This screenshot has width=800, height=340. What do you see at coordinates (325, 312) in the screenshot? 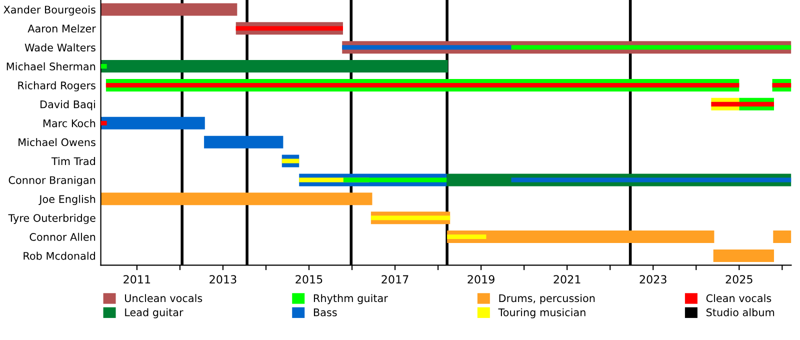
I see `legend-label: Bass` at bounding box center [325, 312].